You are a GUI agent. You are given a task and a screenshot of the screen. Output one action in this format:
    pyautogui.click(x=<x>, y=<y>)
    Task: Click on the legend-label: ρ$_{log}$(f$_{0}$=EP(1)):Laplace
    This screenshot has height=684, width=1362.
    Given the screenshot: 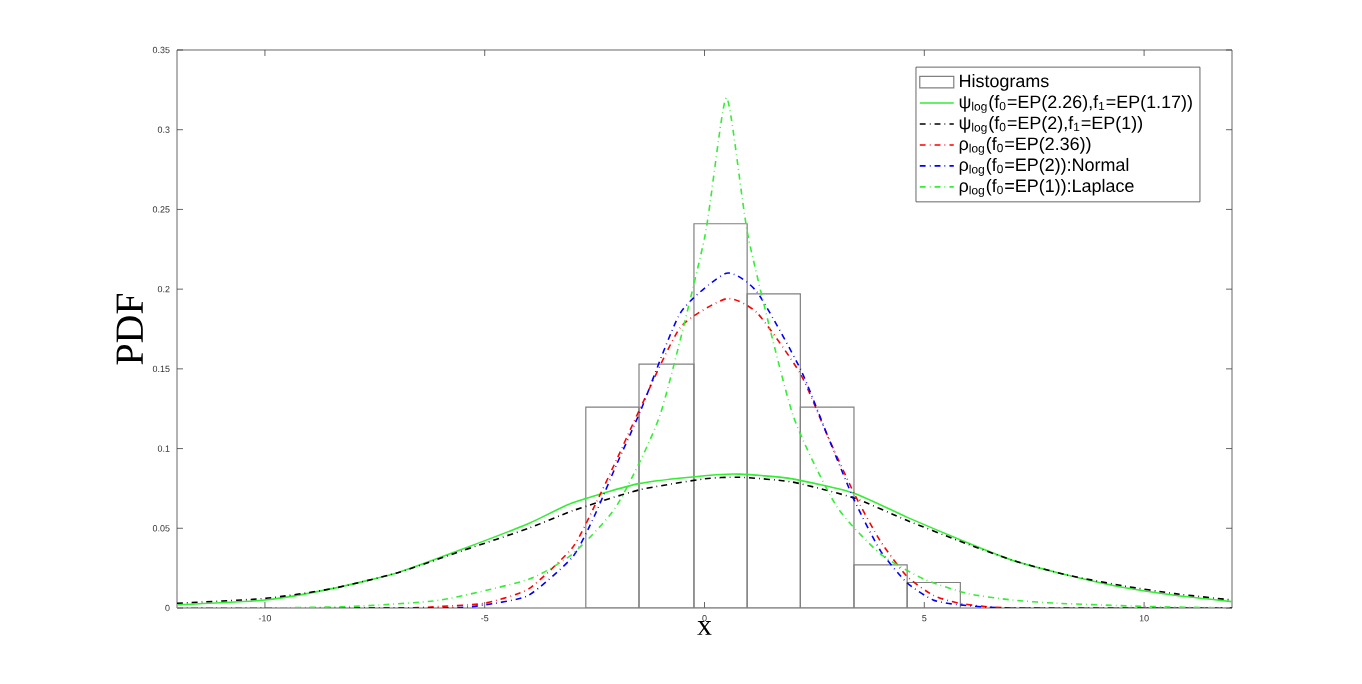 What is the action you would take?
    pyautogui.click(x=1046, y=187)
    